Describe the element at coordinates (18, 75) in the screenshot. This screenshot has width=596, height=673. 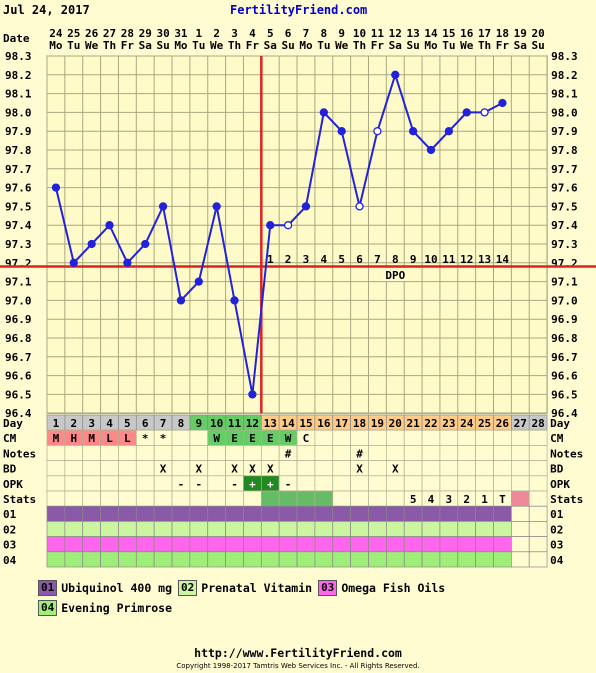
I see `y-tick-left: 98.2` at that location.